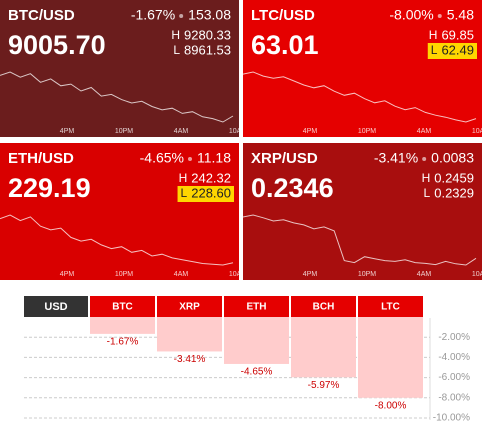 This screenshot has width=482, height=436. Describe the element at coordinates (211, 192) in the screenshot. I see `low: 228.60` at that location.